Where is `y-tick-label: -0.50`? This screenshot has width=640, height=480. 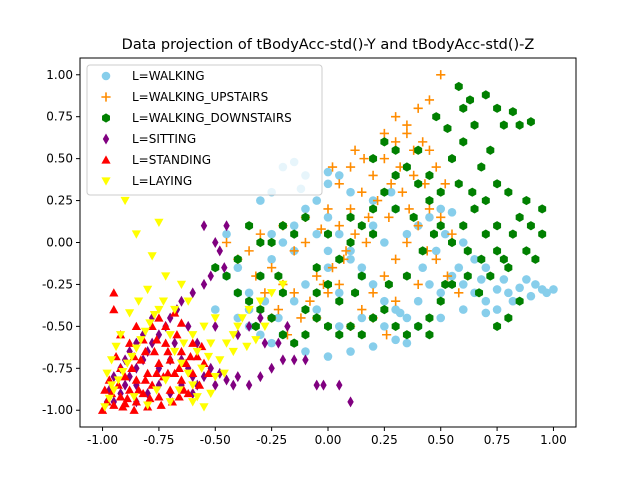 y-tick-label: -0.50 is located at coordinates (57, 326).